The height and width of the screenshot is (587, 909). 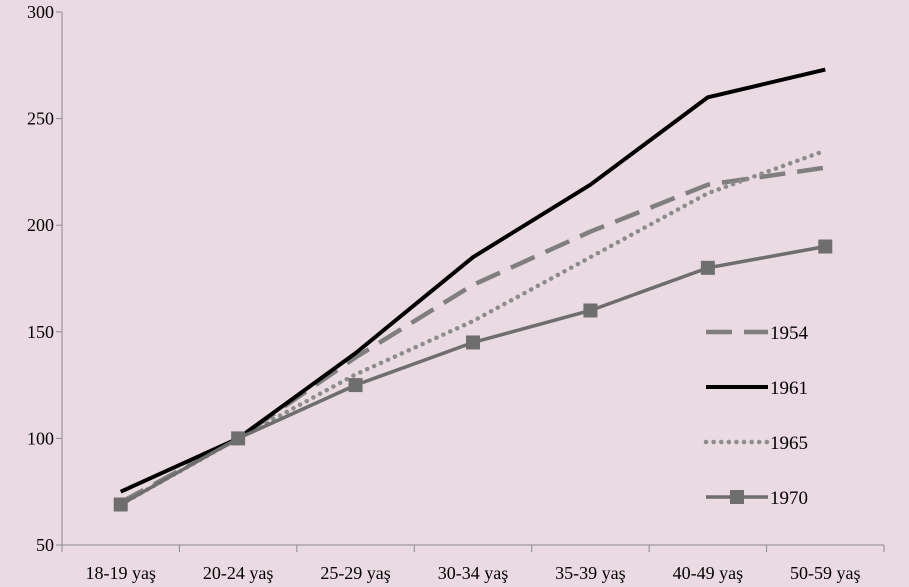 What do you see at coordinates (355, 573) in the screenshot?
I see `x-tick-label: 25-29 yaş` at bounding box center [355, 573].